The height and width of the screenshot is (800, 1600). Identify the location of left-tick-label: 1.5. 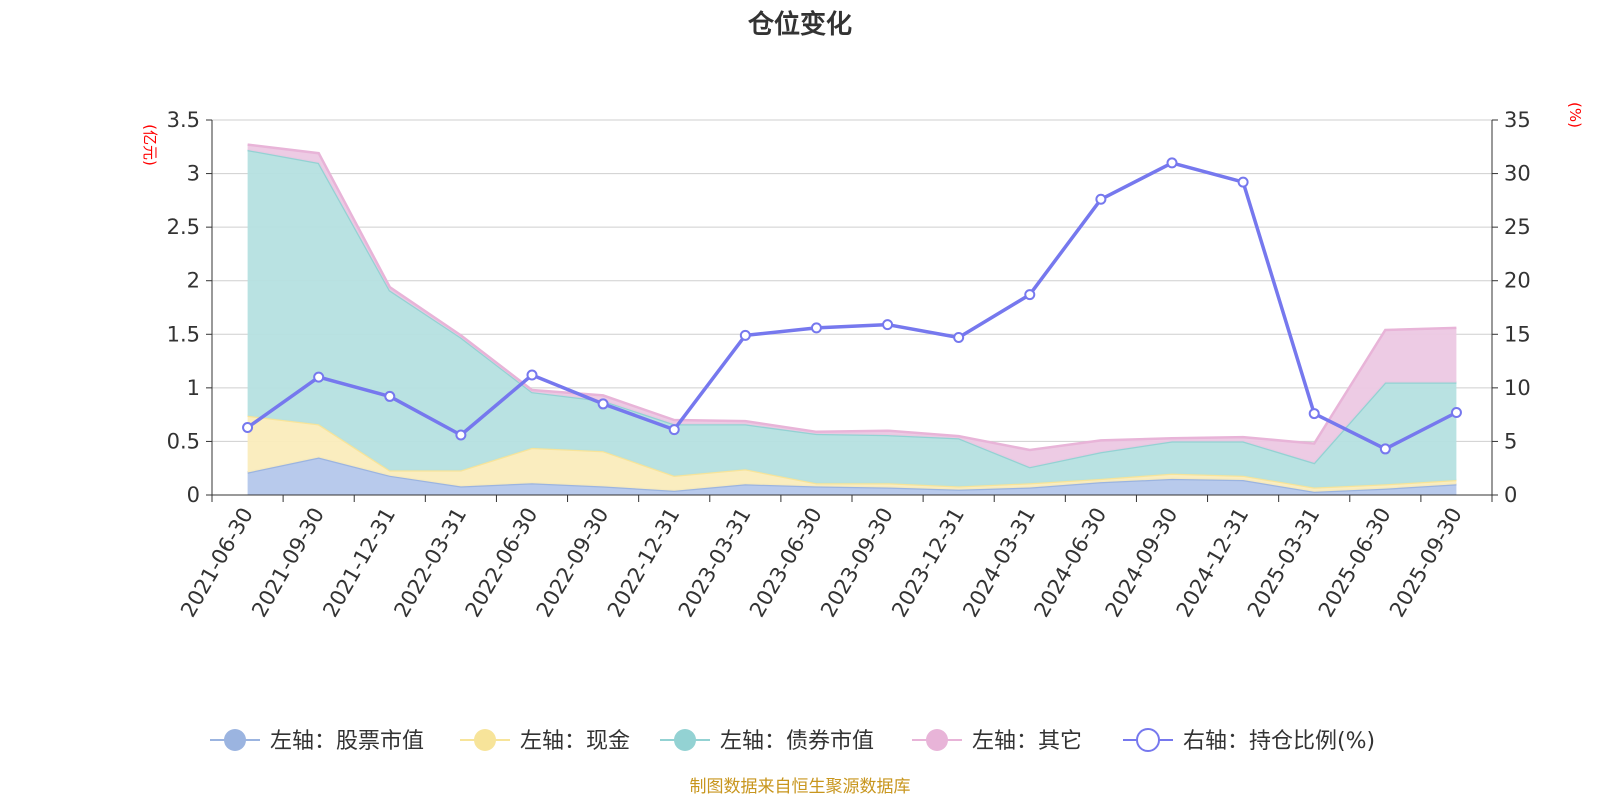
(183, 334).